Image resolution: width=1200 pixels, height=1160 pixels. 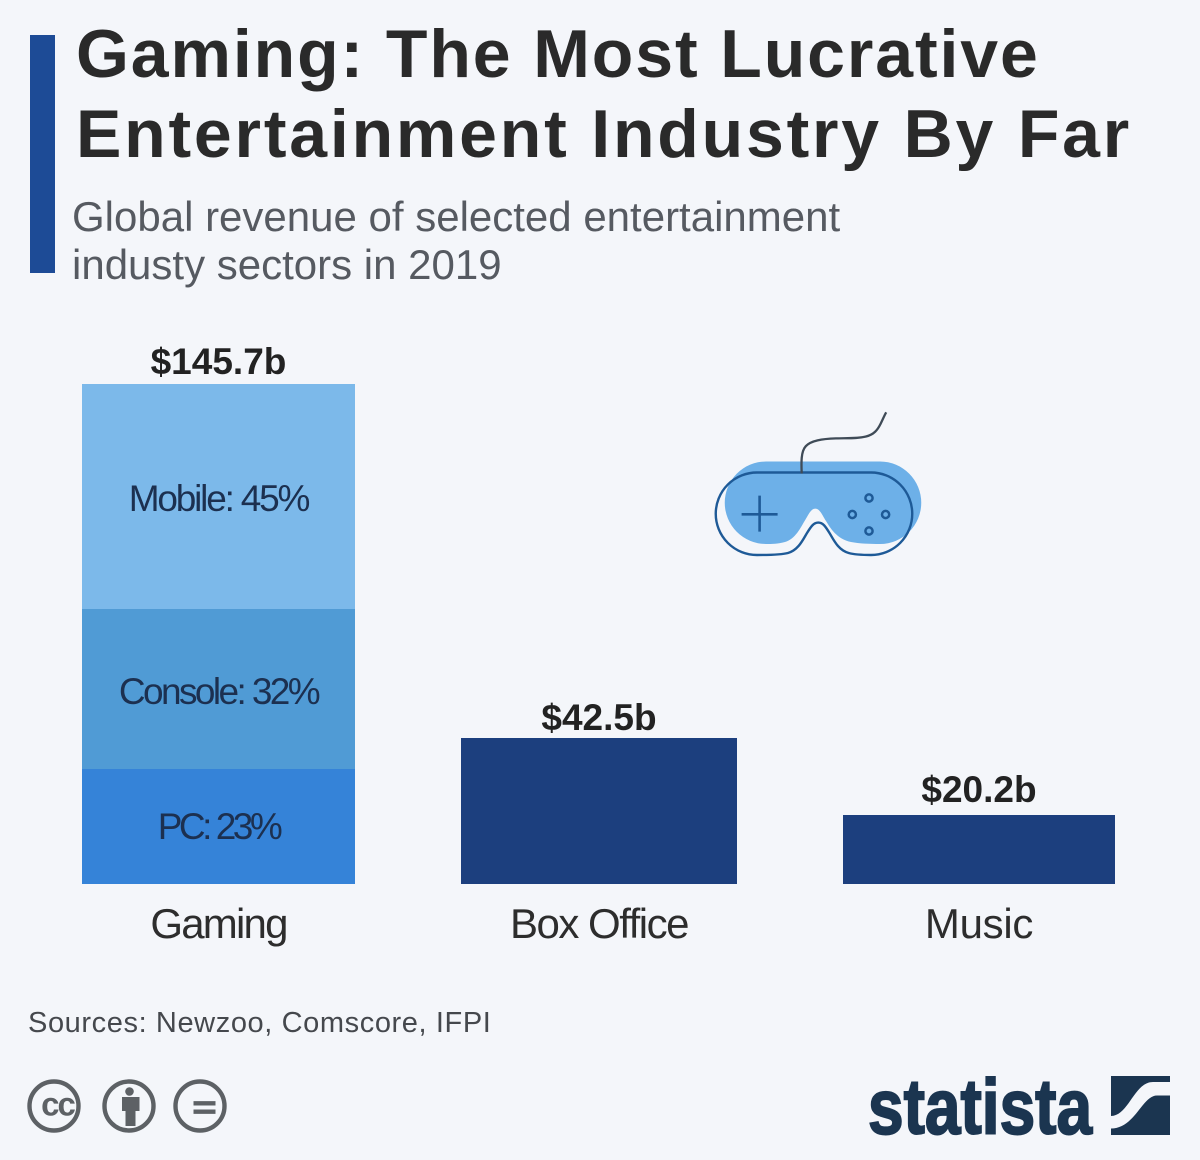 What do you see at coordinates (980, 1107) in the screenshot?
I see `svg-text: statista` at bounding box center [980, 1107].